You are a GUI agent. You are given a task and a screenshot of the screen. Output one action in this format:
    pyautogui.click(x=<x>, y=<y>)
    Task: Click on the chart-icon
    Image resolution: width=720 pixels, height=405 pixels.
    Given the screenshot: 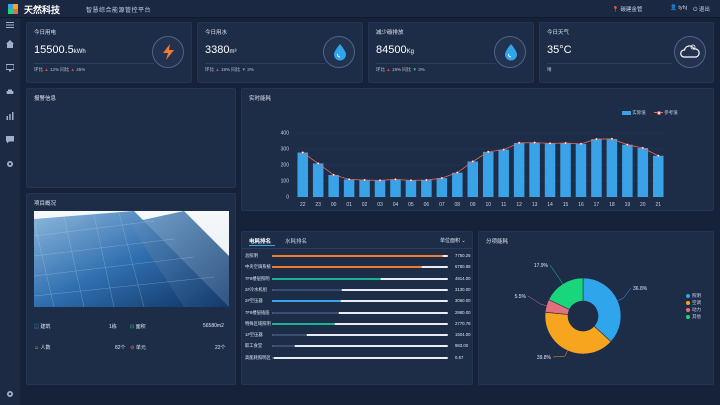 What is the action you would take?
    pyautogui.click(x=10, y=116)
    